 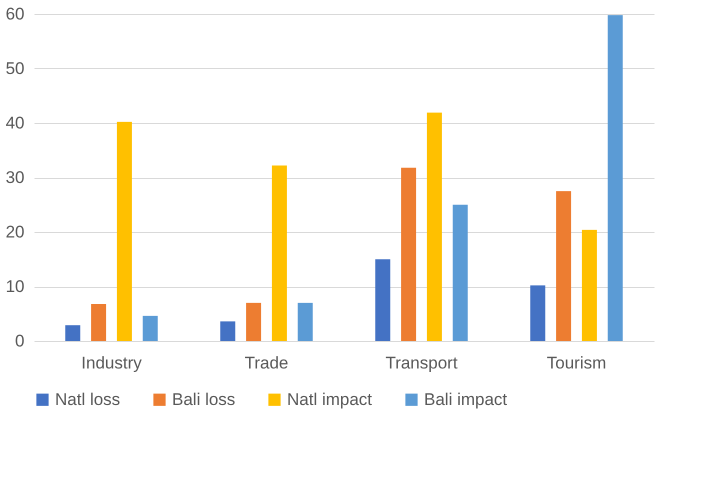 I want to click on y-tick-label: 50, so click(x=15, y=68).